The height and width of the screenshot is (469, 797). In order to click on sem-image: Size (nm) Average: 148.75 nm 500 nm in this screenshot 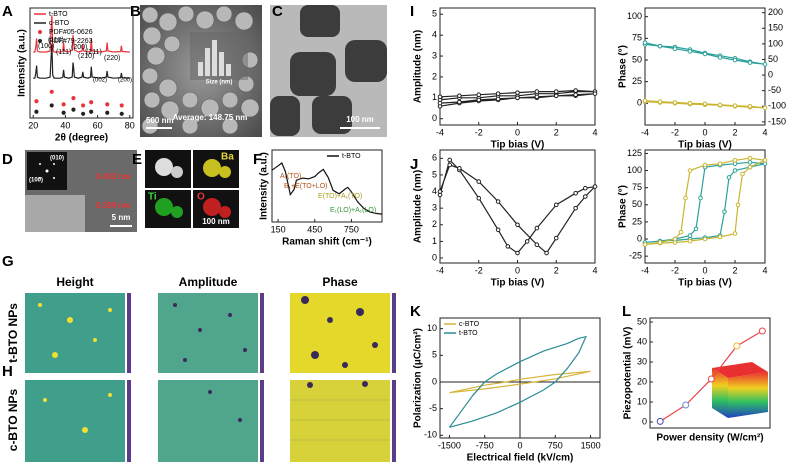, I will do `click(201, 71)`.